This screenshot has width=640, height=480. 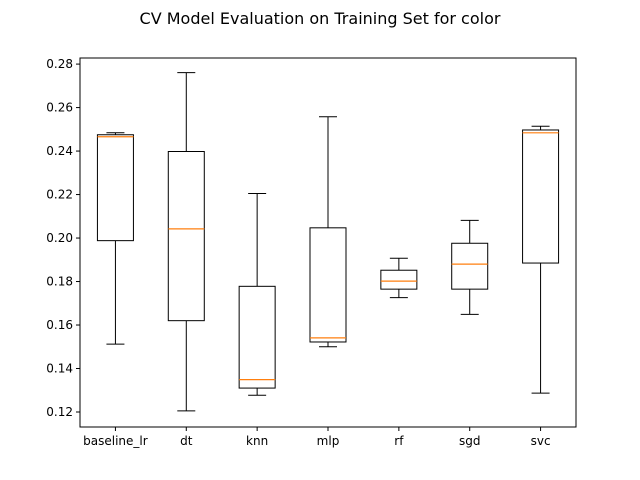 I want to click on x-tick-label: dt, so click(x=186, y=441).